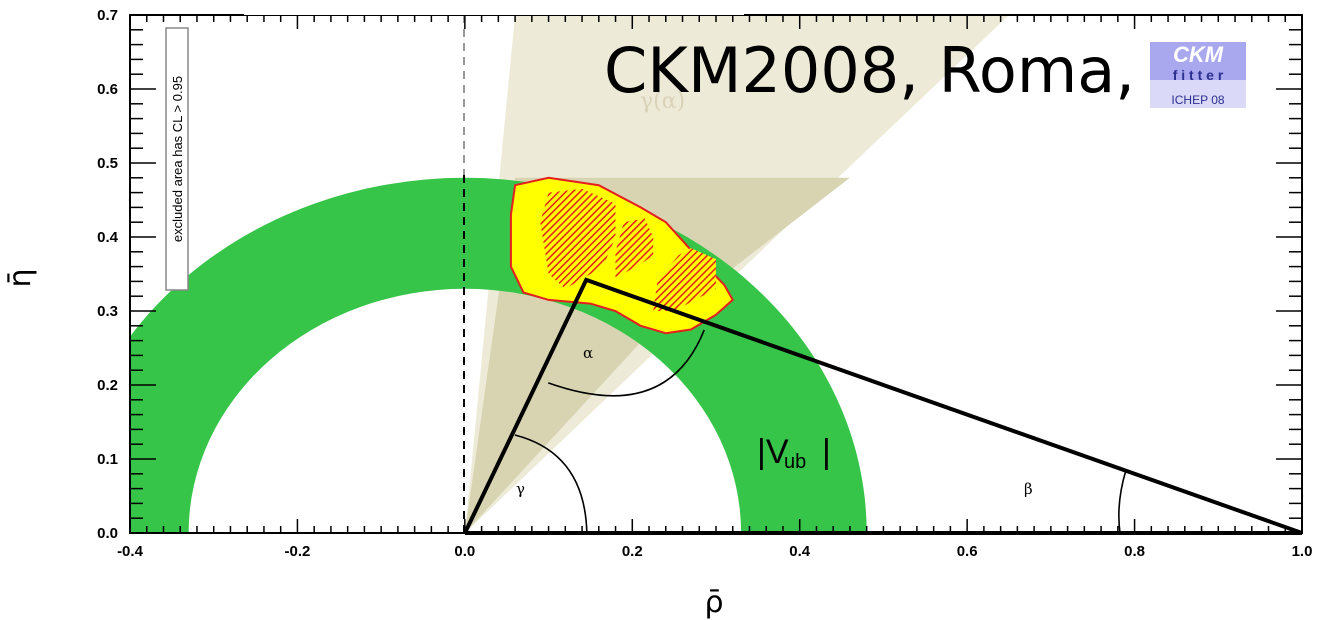 This screenshot has height=620, width=1324. What do you see at coordinates (130, 551) in the screenshot?
I see `x-tick-label: -0.4` at bounding box center [130, 551].